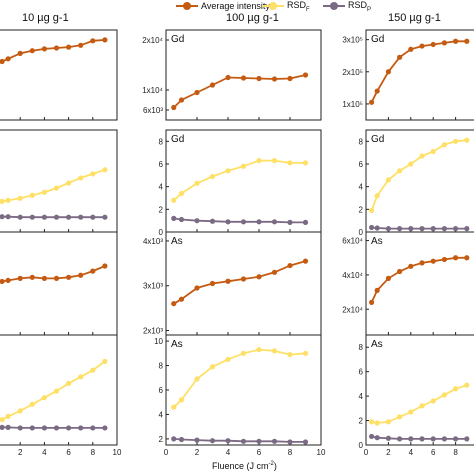 This screenshot has height=474, width=474. Describe the element at coordinates (352, 241) in the screenshot. I see `y-tick-label: 6x10⁴` at that location.